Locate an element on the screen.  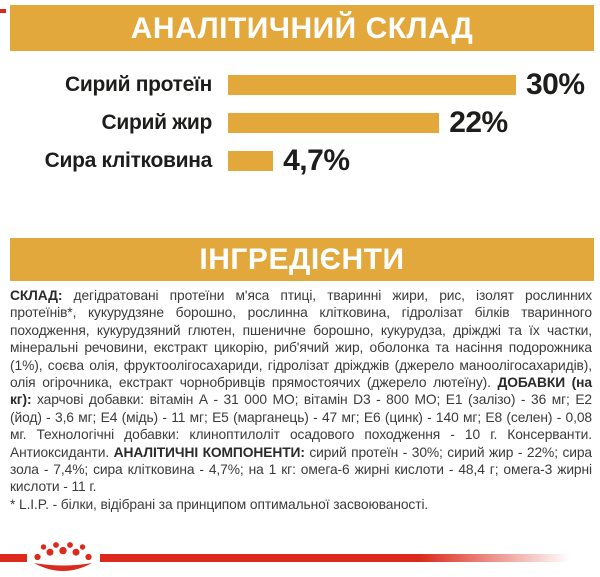
chart-row-value: 30% is located at coordinates (555, 84).